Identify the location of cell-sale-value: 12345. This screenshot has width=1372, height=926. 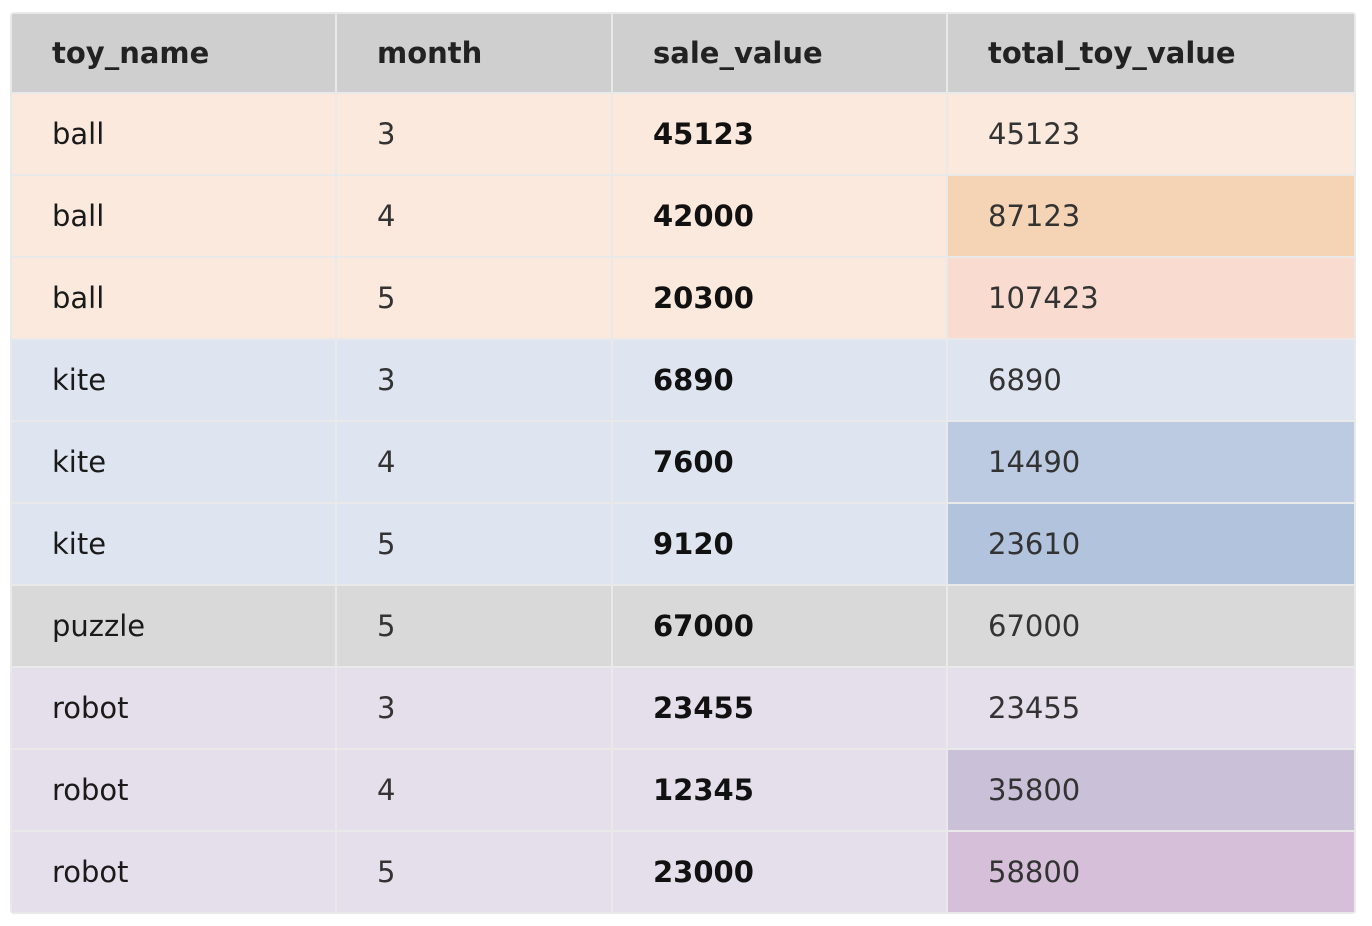
(779, 790).